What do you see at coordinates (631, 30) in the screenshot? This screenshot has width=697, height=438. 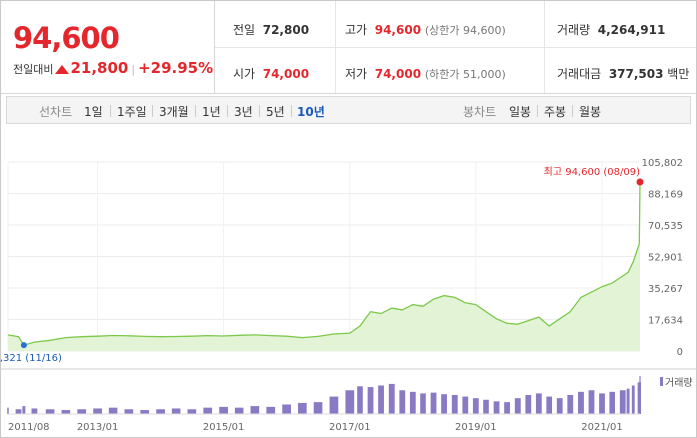 I see `volume-value: 4,264,911` at bounding box center [631, 30].